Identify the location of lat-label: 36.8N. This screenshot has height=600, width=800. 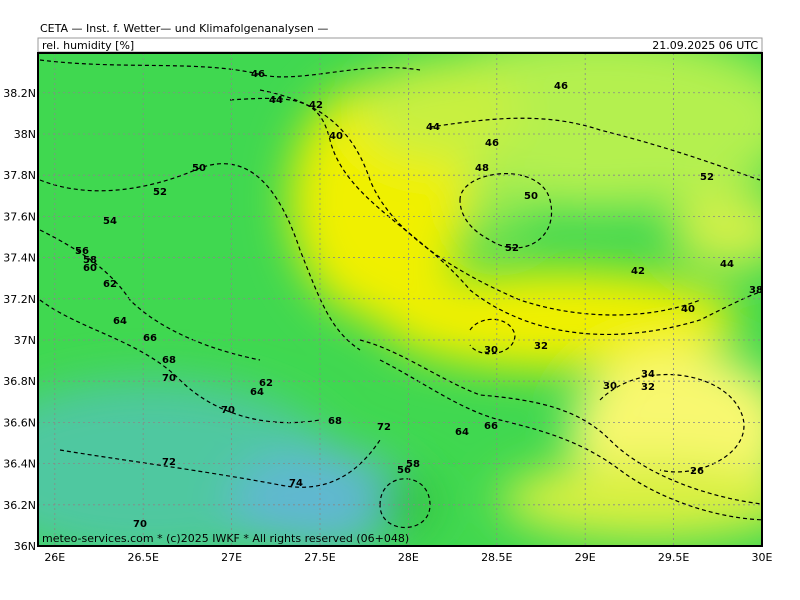
(19, 381).